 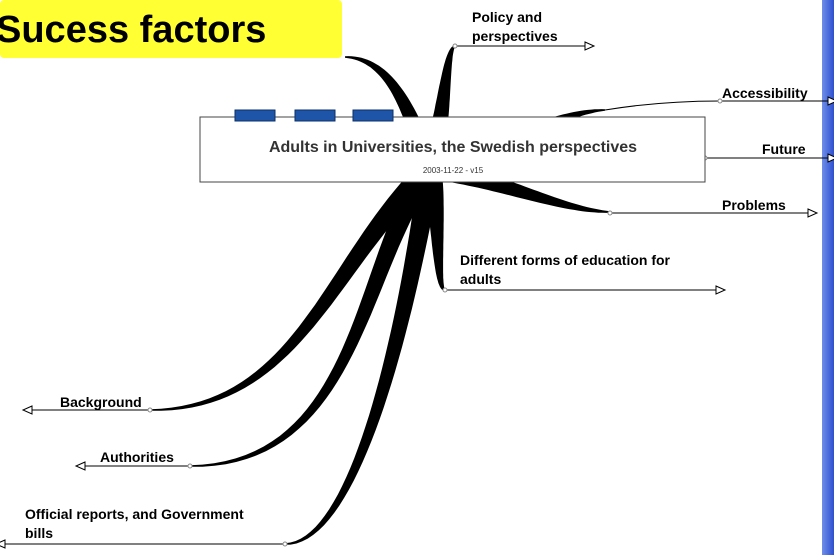 I want to click on branch-label: perspectives, so click(x=515, y=36).